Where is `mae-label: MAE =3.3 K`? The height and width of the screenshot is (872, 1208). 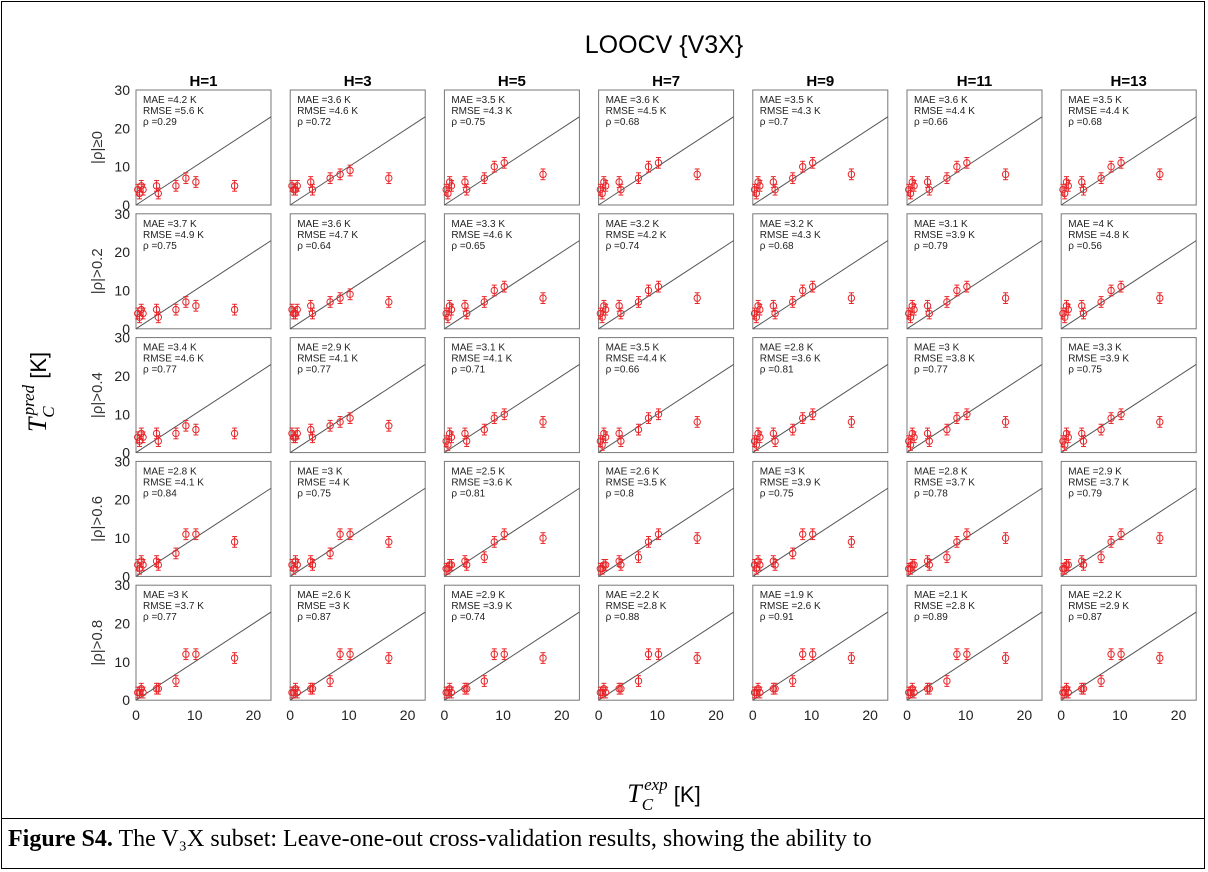 mae-label: MAE =3.3 K is located at coordinates (1095, 348).